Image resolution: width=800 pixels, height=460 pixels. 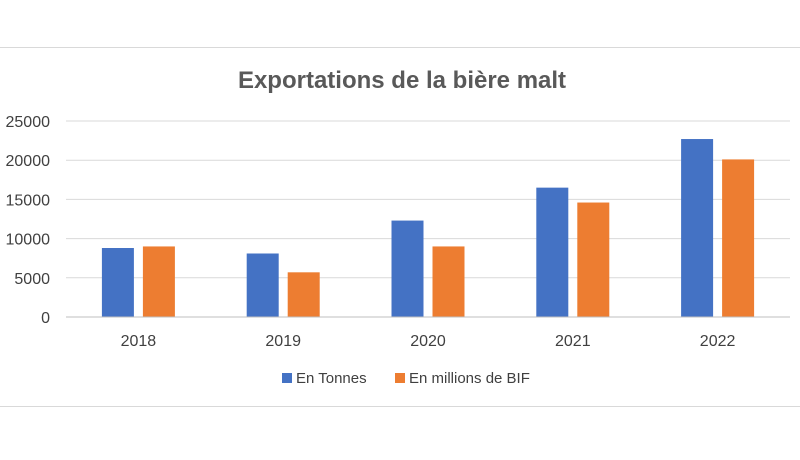 What do you see at coordinates (28, 220) in the screenshot?
I see `y-axis-ticks: 0 5000 10000 15000 20000 25000` at bounding box center [28, 220].